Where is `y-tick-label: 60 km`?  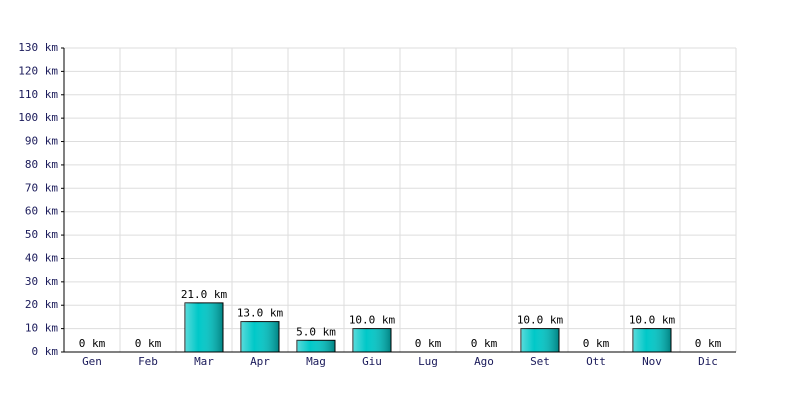 y-tick-label: 60 km is located at coordinates (41, 211).